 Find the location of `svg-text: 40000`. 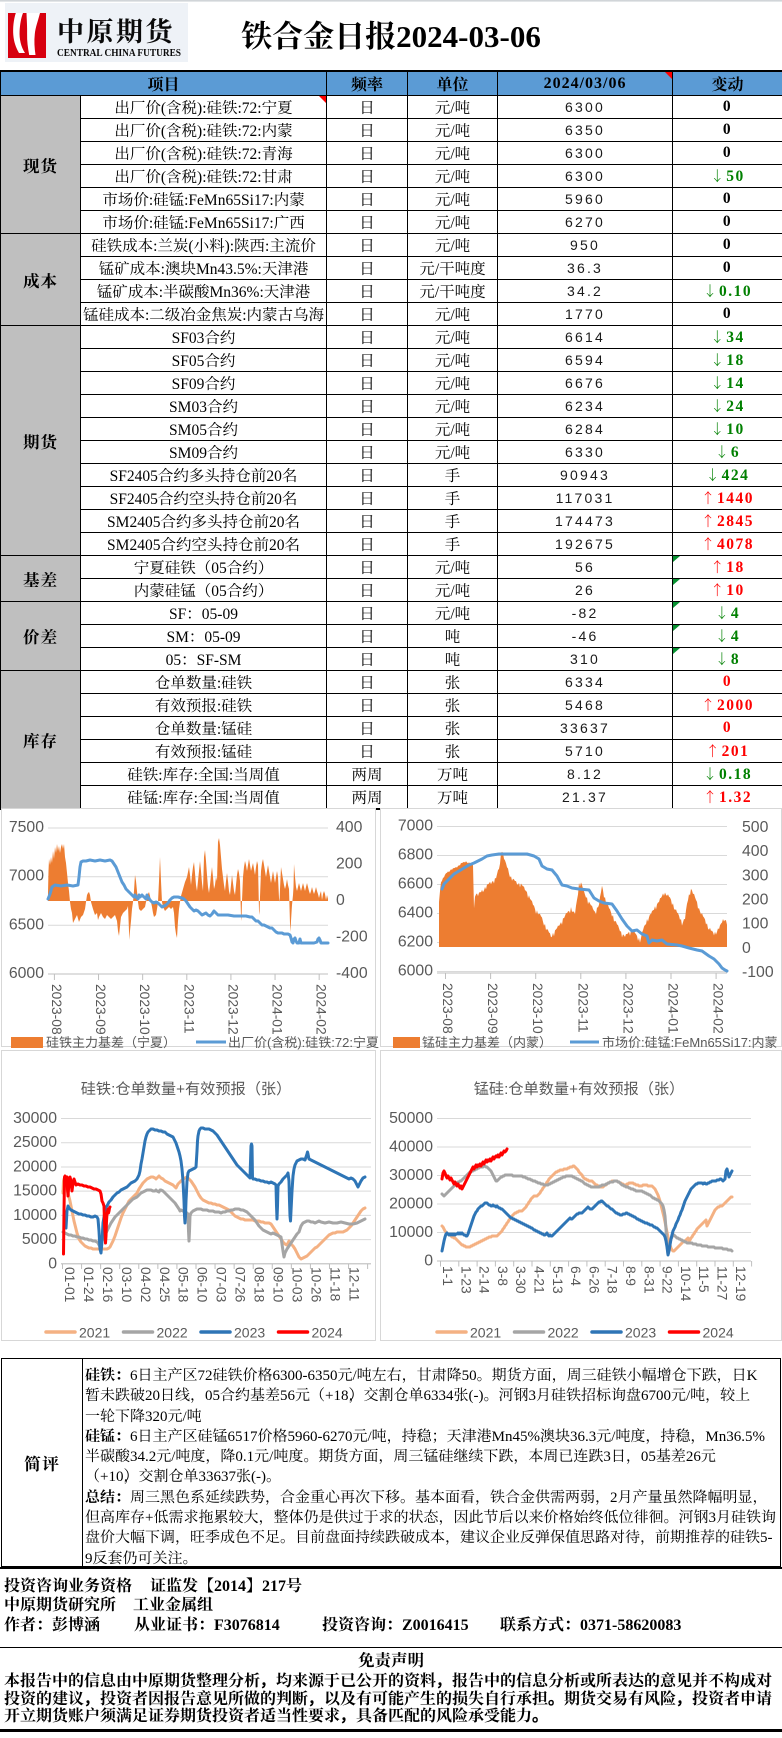

svg-text: 40000 is located at coordinates (411, 1147).